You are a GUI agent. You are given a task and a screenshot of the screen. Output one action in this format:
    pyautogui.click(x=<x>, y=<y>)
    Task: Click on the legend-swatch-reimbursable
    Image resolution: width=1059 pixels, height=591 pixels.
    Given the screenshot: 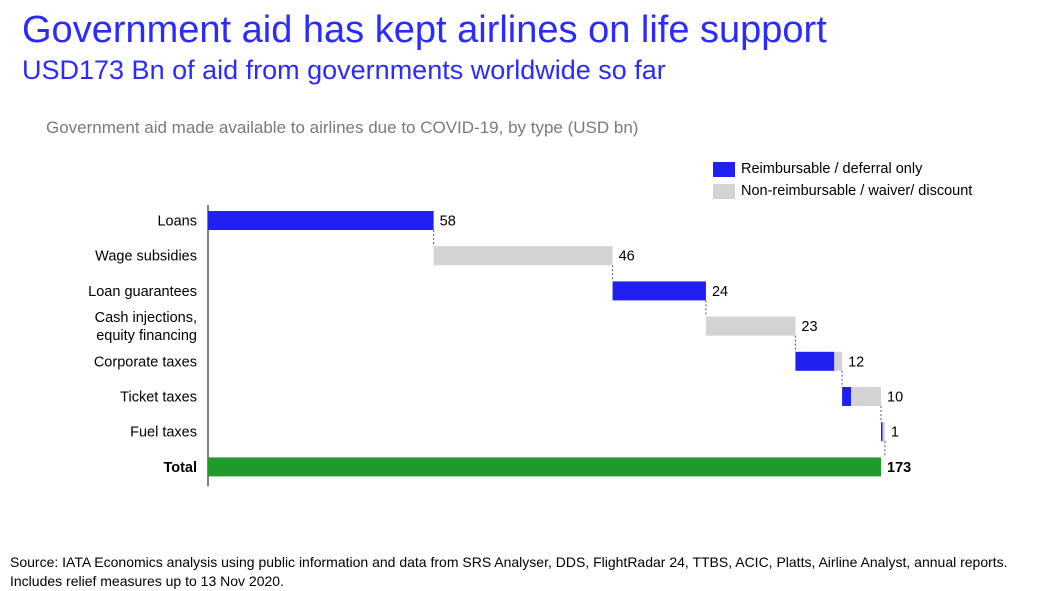 What is the action you would take?
    pyautogui.click(x=724, y=169)
    